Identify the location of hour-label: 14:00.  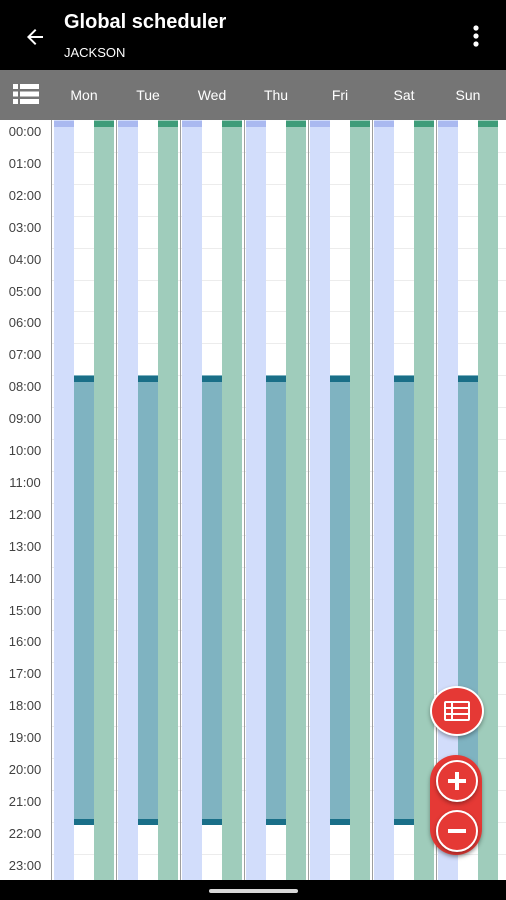
(25, 578).